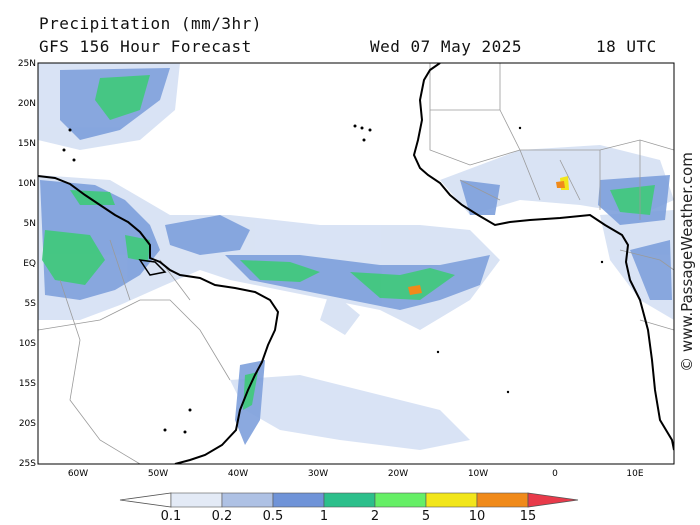 This screenshot has height=525, width=700. Describe the element at coordinates (488, 235) in the screenshot. I see `precip-layer-intense` at that location.